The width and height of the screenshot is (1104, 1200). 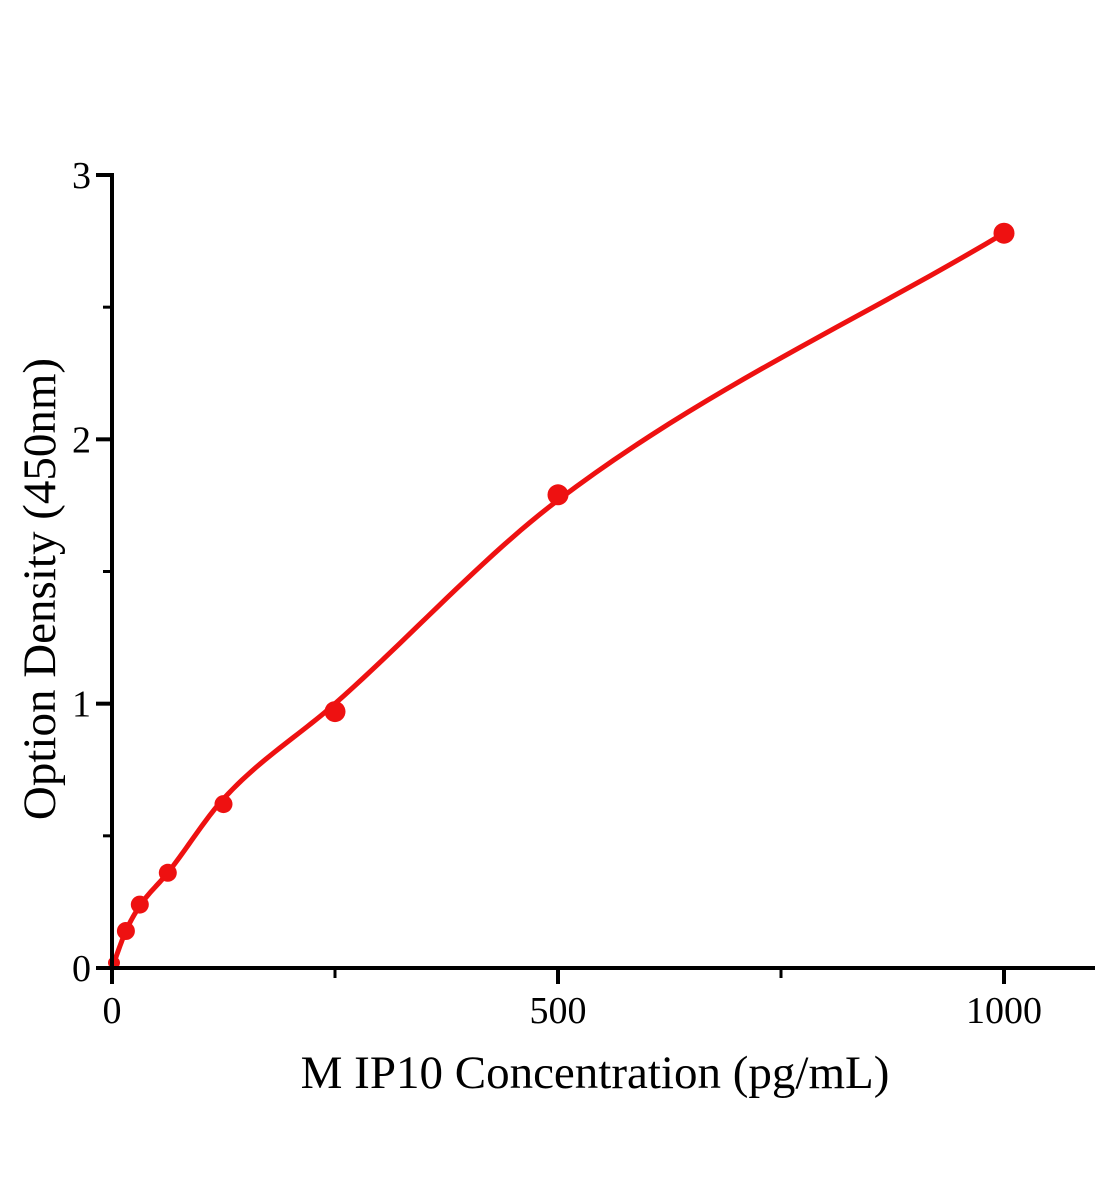 What do you see at coordinates (81, 705) in the screenshot?
I see `y-tick-label: 1` at bounding box center [81, 705].